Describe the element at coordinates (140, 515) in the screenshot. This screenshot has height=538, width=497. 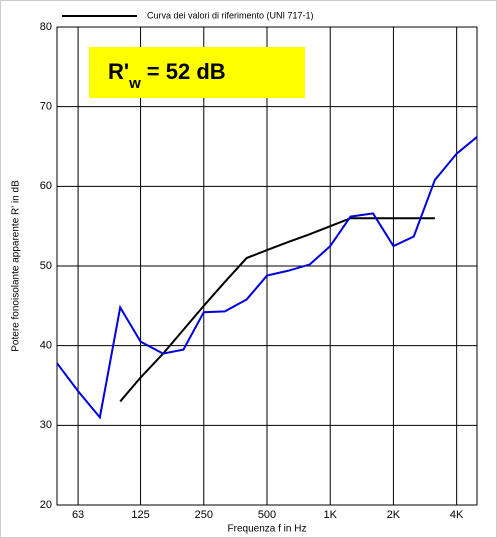
I see `x-tick-label: 125` at that location.